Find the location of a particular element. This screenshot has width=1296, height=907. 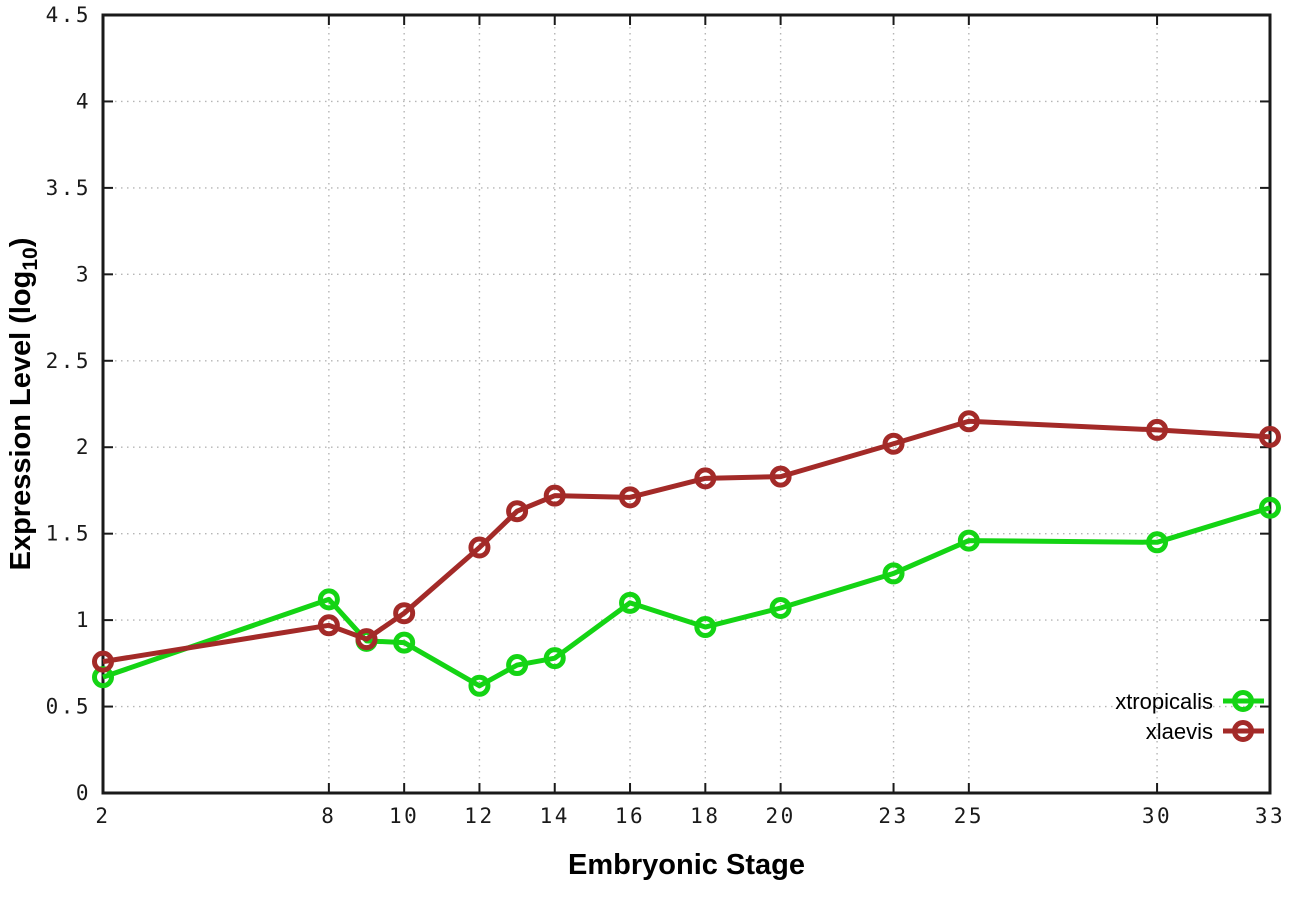

legend-label-xtropicalis: xtropicalis is located at coordinates (1164, 701).